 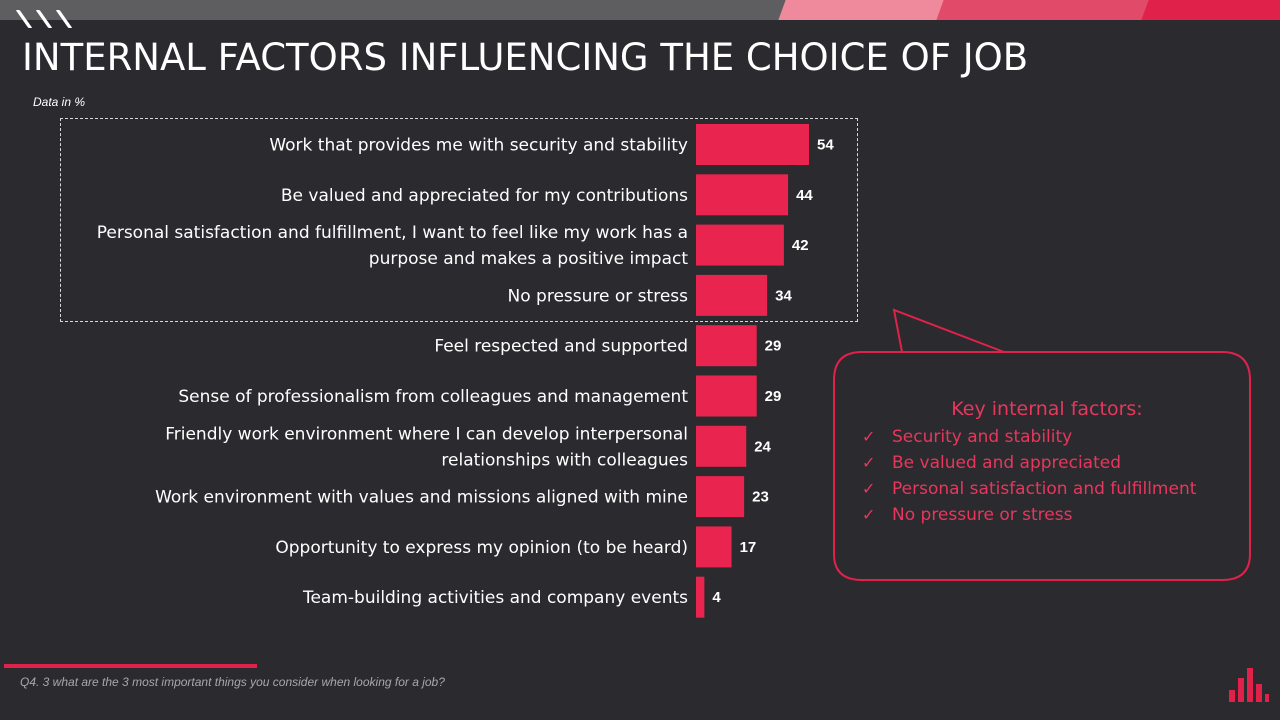 What do you see at coordinates (561, 347) in the screenshot?
I see `category-label-4: Feel respected and supported` at bounding box center [561, 347].